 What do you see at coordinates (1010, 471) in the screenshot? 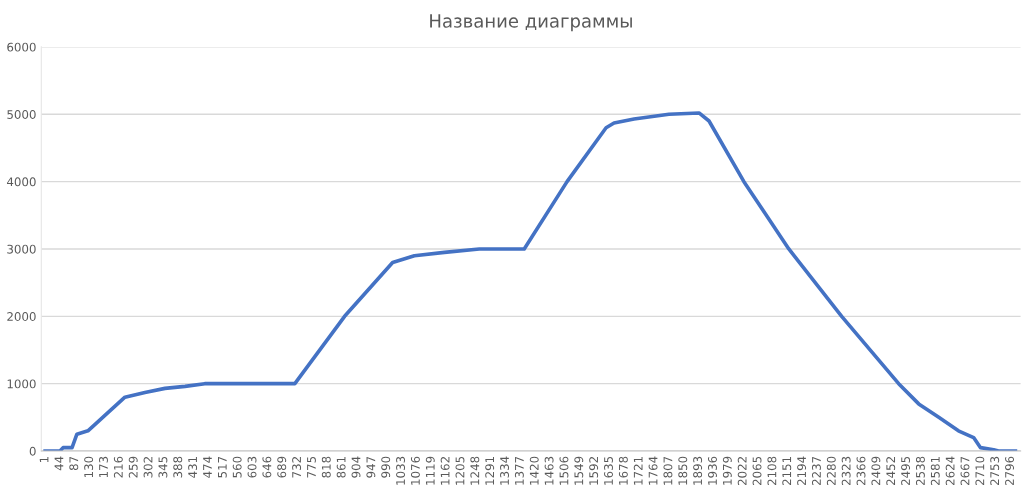
I see `x-tick-label: 2796` at bounding box center [1010, 471].